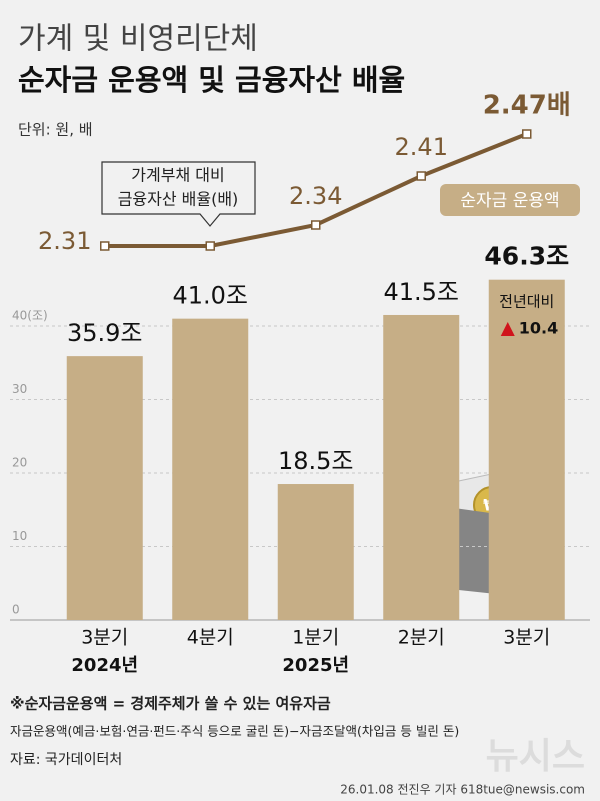 Image resolution: width=600 pixels, height=801 pixels. What do you see at coordinates (177, 175) in the screenshot?
I see `callout-text: 가계부채 대비` at bounding box center [177, 175].